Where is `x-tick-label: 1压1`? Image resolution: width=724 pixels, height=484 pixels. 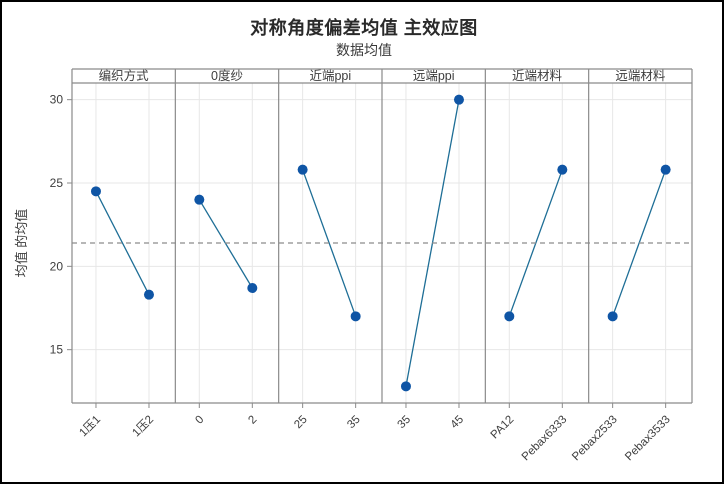
x-tick-label: 1压1 is located at coordinates (90, 426).